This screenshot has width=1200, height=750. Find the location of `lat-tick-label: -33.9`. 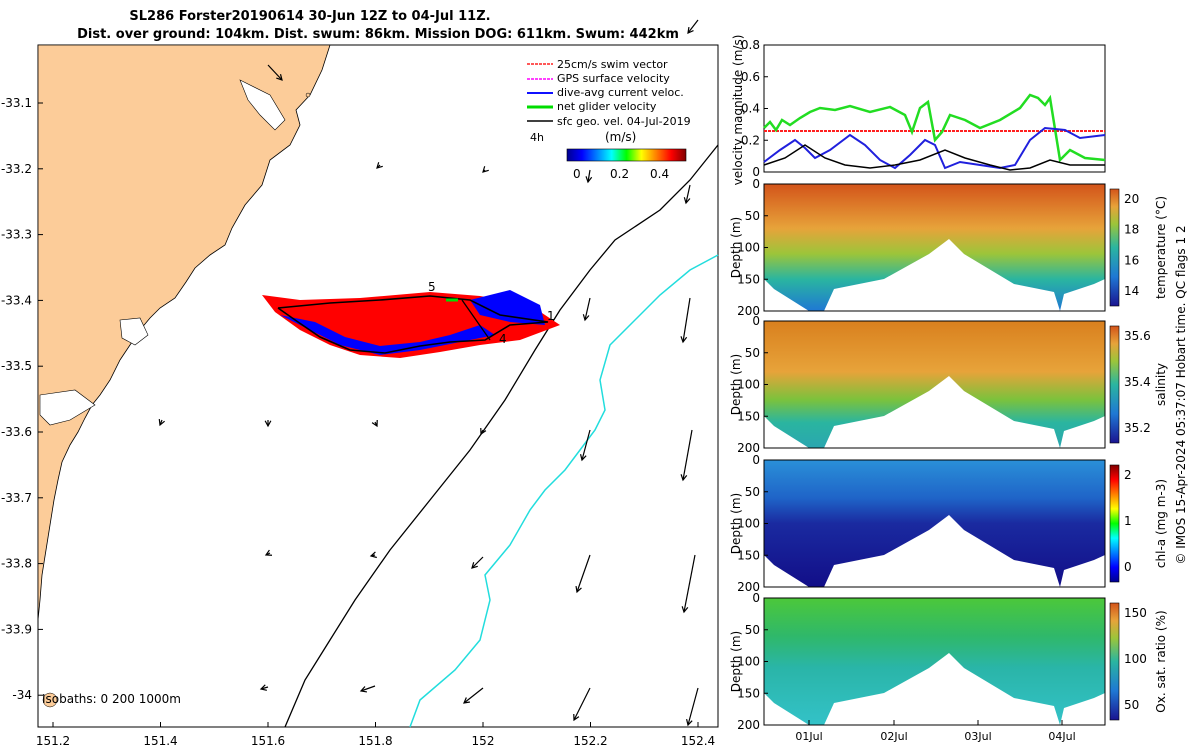

lat-tick-label: -33.9 is located at coordinates (16, 629).